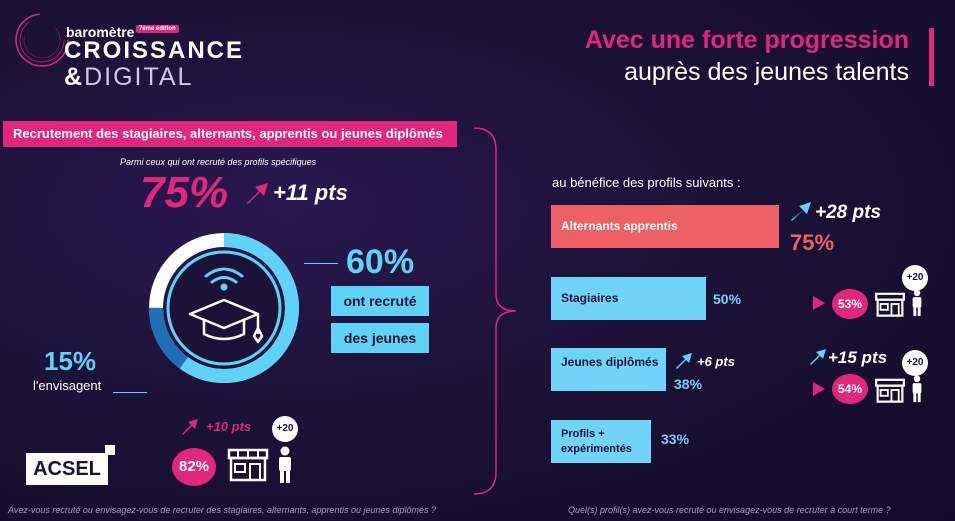 This screenshot has width=955, height=521. Describe the element at coordinates (812, 242) in the screenshot. I see `alternants-value: 75%` at that location.